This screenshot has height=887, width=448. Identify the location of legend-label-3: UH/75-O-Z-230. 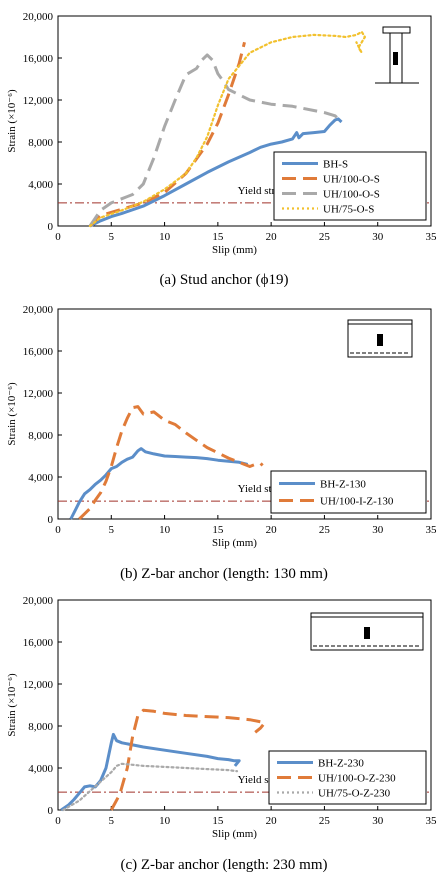
(354, 794).